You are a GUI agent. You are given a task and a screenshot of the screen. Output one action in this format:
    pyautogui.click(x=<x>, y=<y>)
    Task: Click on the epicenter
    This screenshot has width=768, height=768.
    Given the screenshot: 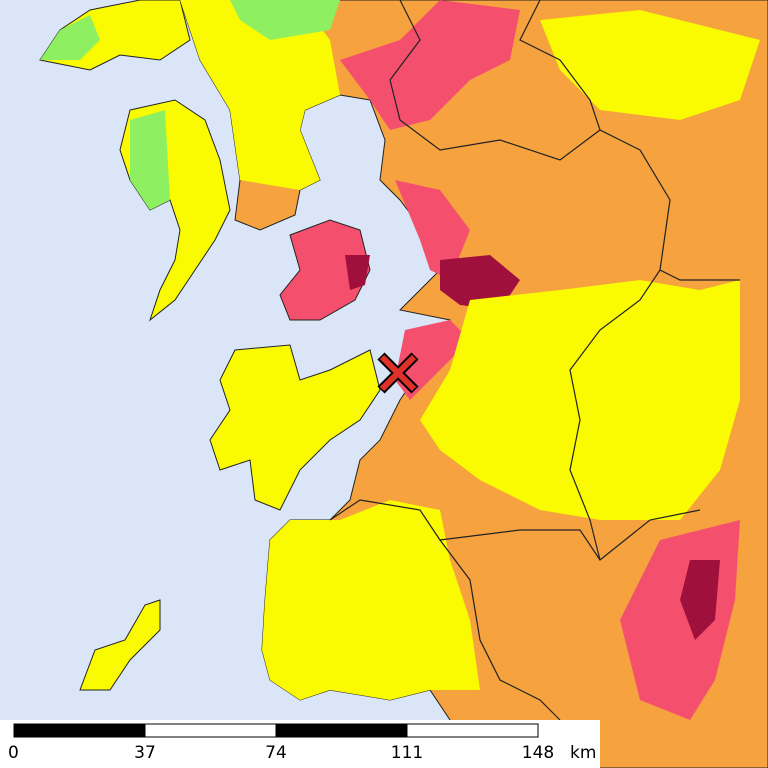 What is the action you would take?
    pyautogui.click(x=398, y=373)
    